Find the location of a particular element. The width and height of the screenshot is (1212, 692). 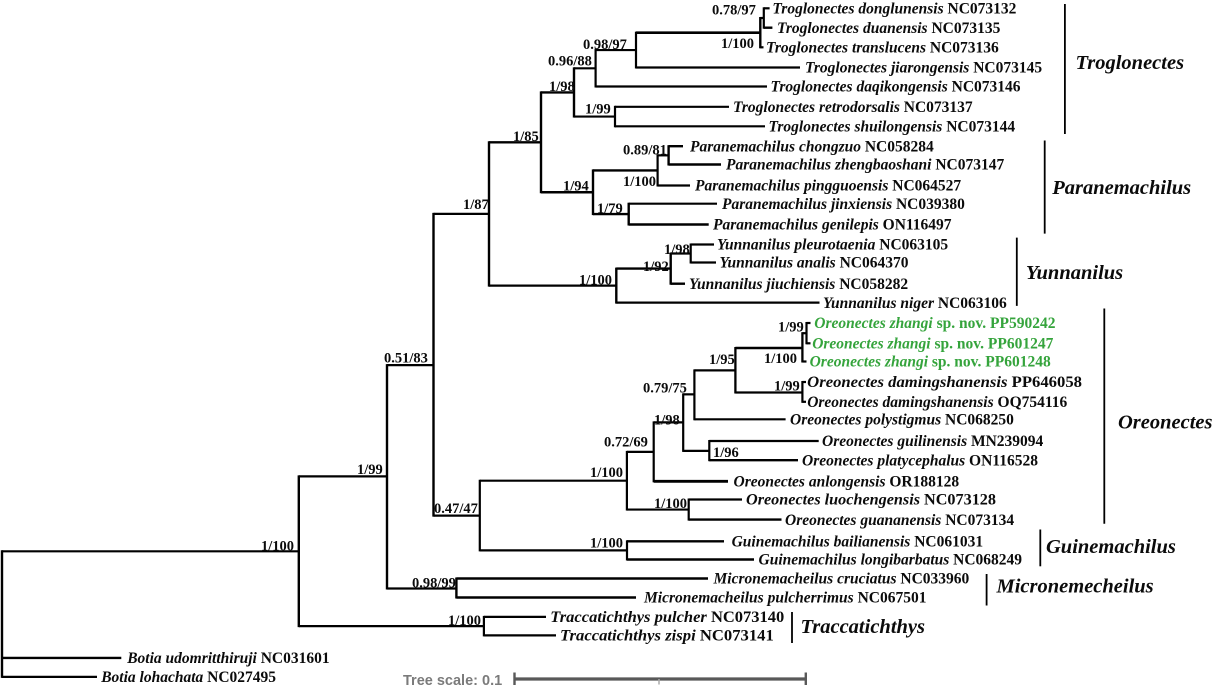

svg-text:Guinemachilus longibarbatus NC: Guinemachilus longibarbatus NC068249 is located at coordinates (891, 560).